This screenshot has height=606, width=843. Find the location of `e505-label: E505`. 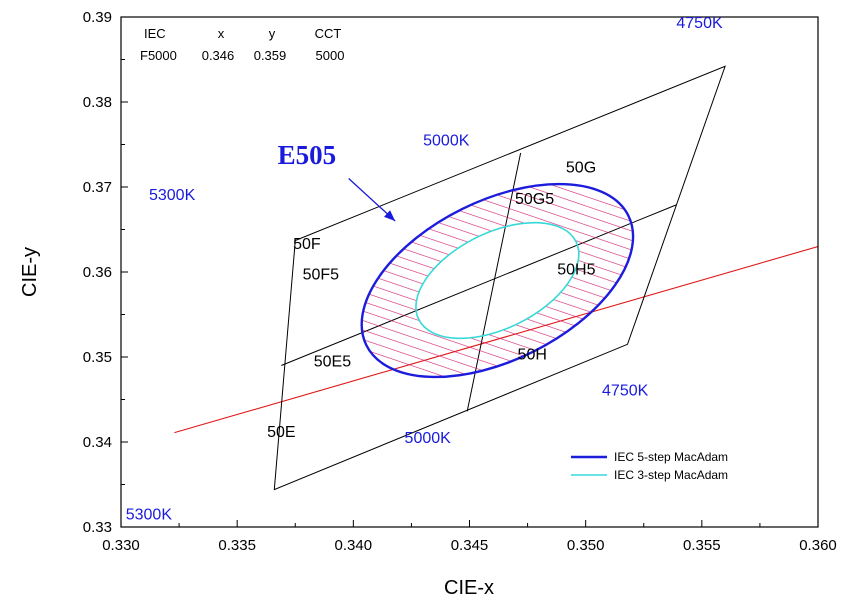

e505-label: E505 is located at coordinates (307, 155).